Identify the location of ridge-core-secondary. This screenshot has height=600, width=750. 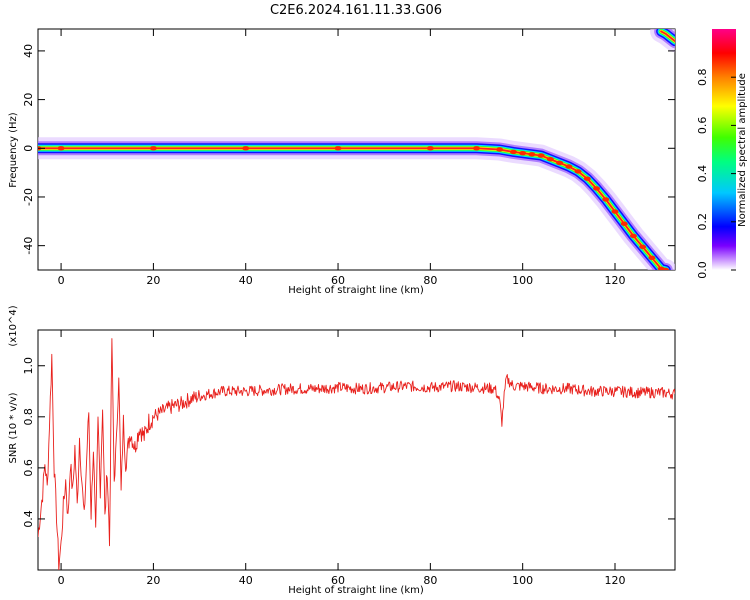
(667, 36).